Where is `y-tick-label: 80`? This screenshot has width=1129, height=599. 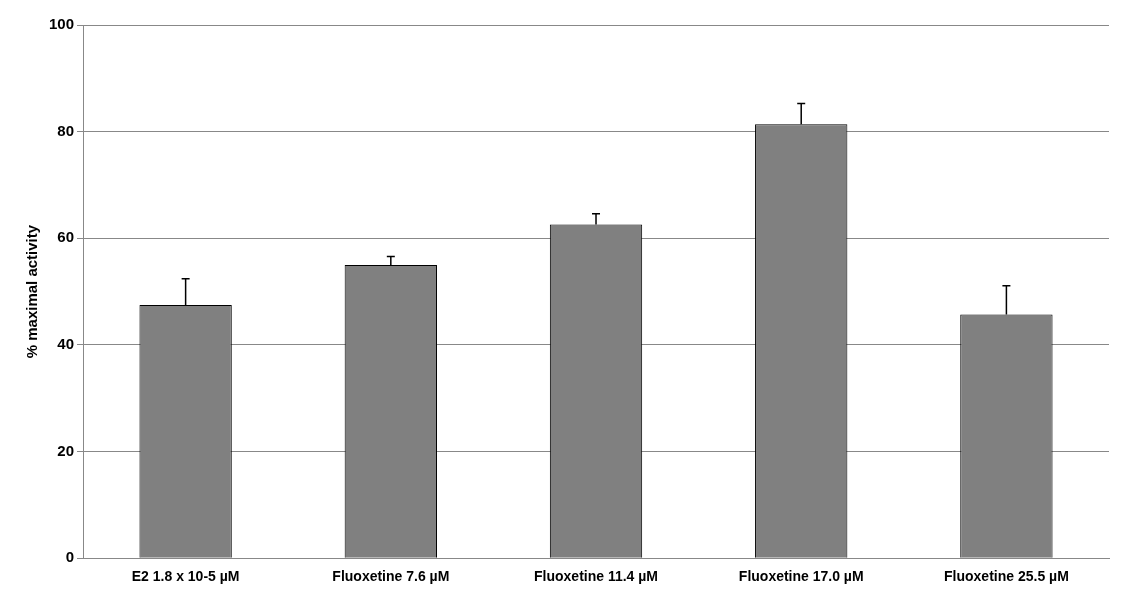
y-tick-label: 80 is located at coordinates (66, 130).